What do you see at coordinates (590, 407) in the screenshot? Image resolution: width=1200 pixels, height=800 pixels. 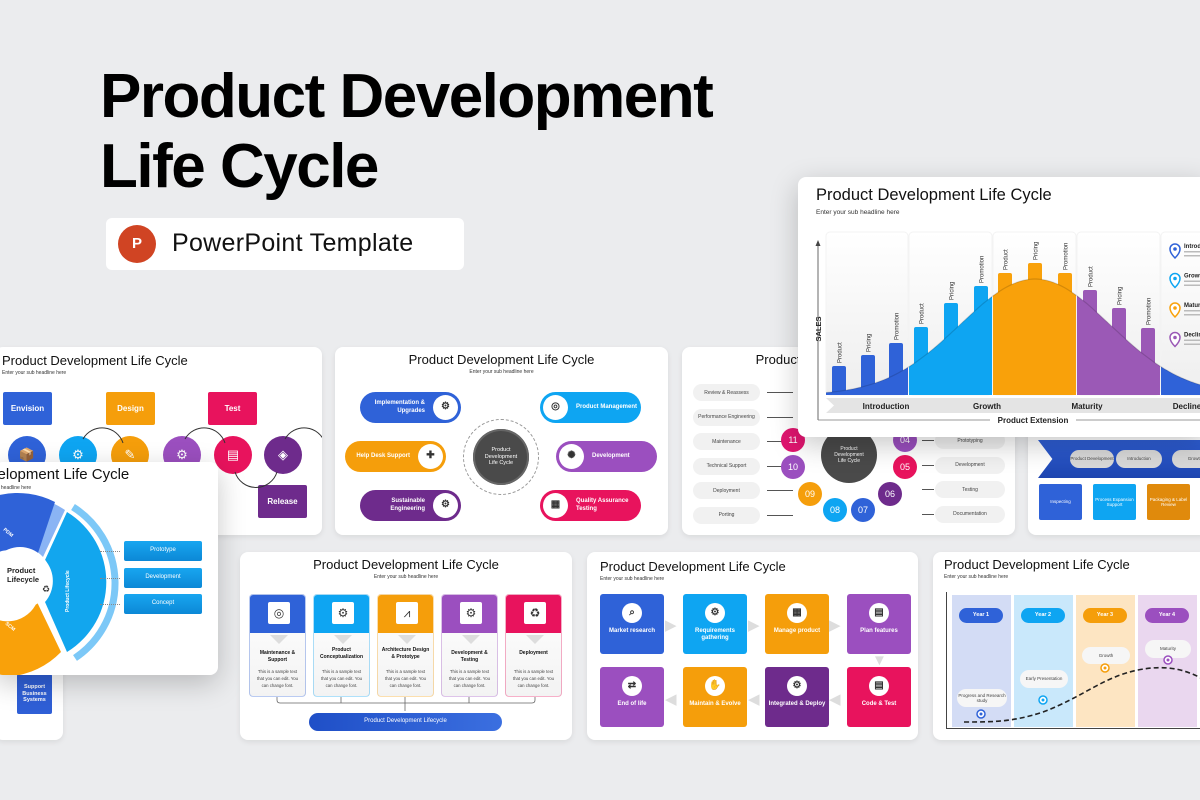 I see `hub-item-3: Product Management ◎` at bounding box center [590, 407].